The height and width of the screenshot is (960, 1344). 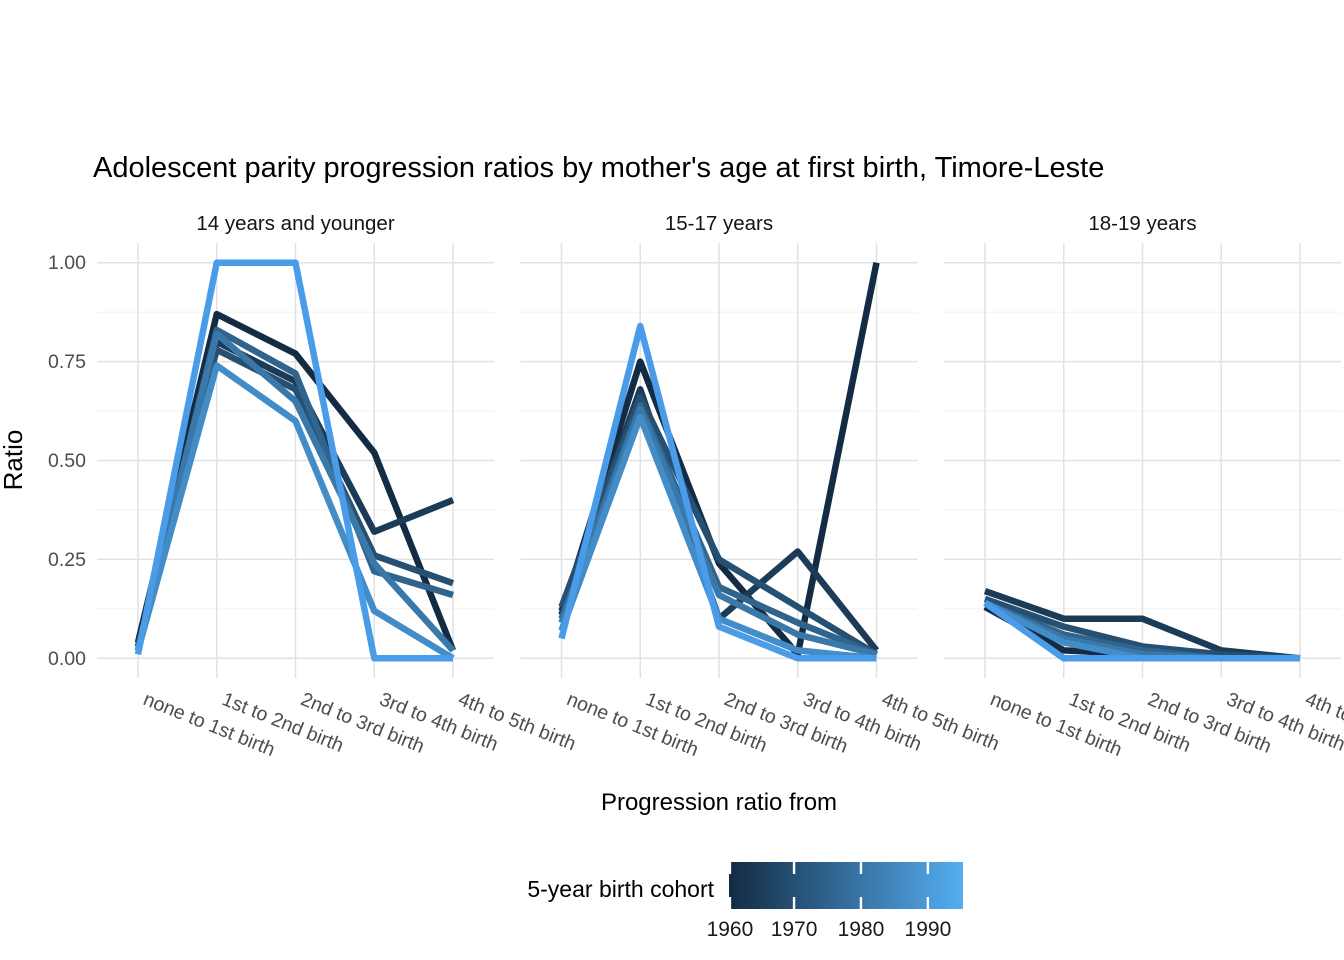 What do you see at coordinates (719, 802) in the screenshot?
I see `x-axis-title: Progression ratio from` at bounding box center [719, 802].